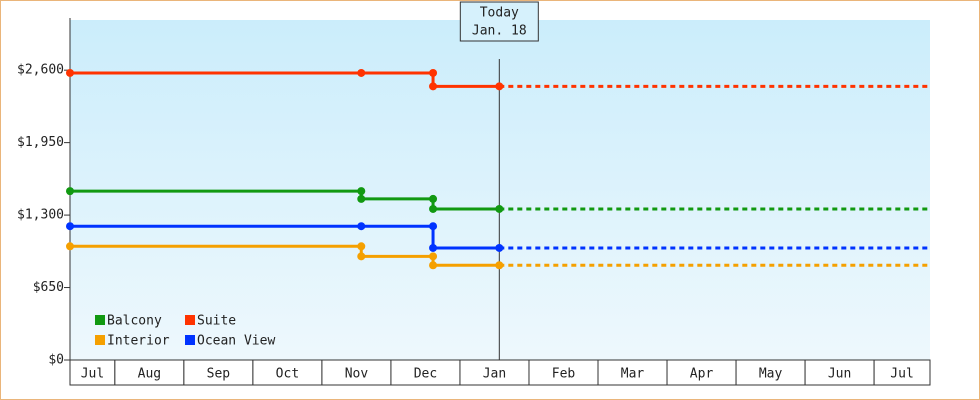 The width and height of the screenshot is (980, 400). I want to click on x-tick-label: Jan, so click(494, 374).